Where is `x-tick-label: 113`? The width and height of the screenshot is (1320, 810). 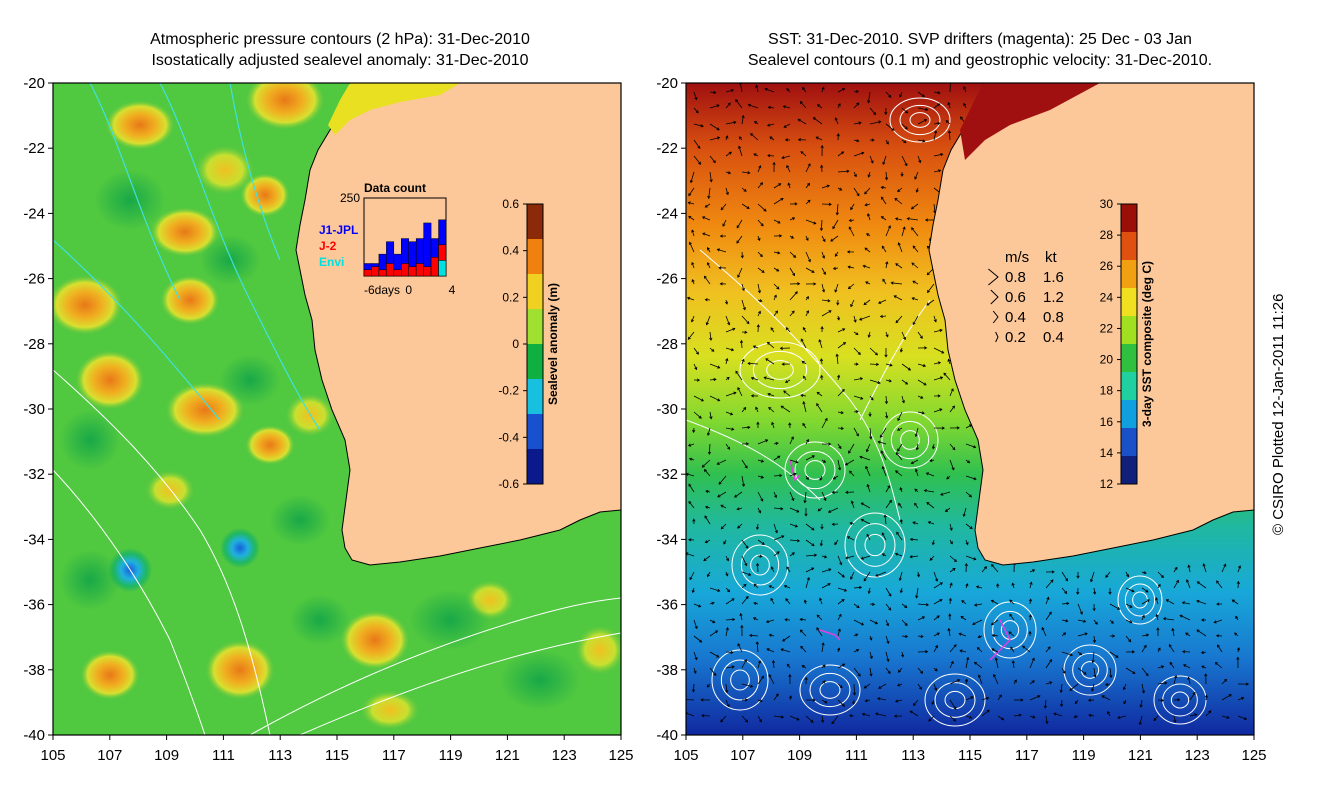
x-tick-label: 113 is located at coordinates (280, 755).